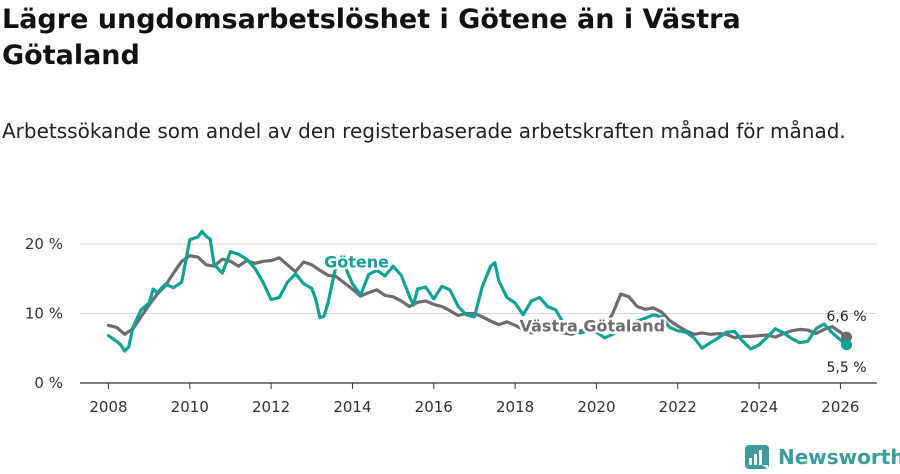  I want to click on x-tick-label: 2024, so click(759, 407).